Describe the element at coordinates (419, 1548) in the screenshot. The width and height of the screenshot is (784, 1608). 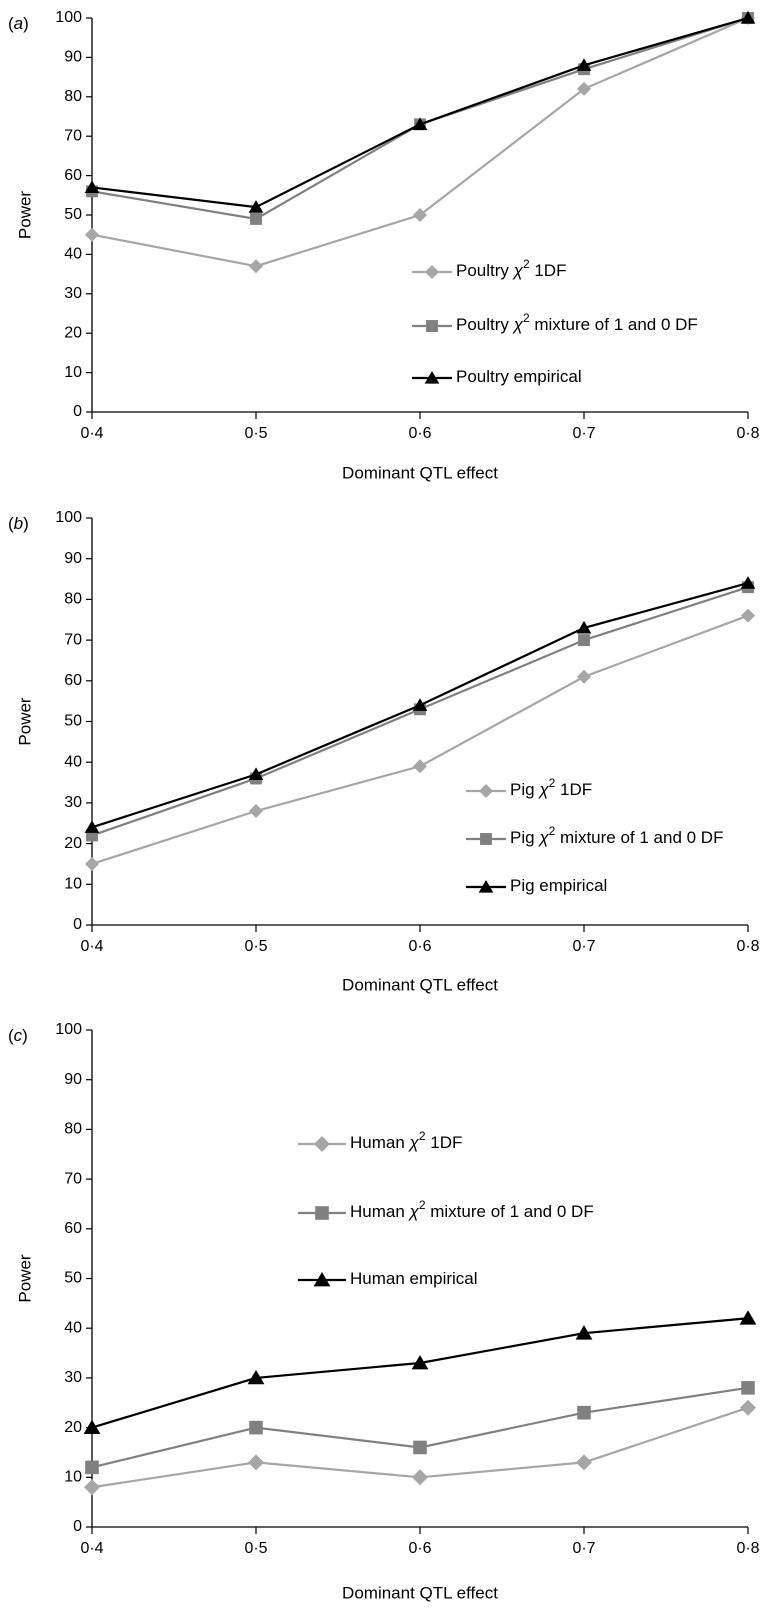
I see `x-tick-label: 0·6` at that location.